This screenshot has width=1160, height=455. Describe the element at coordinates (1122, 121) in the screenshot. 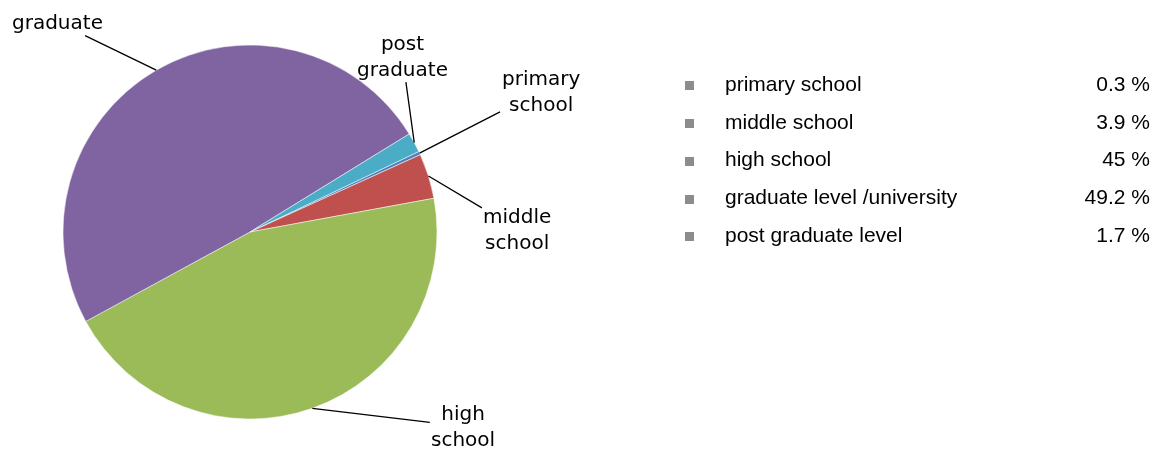

I see `text: 3.9 %` at that location.